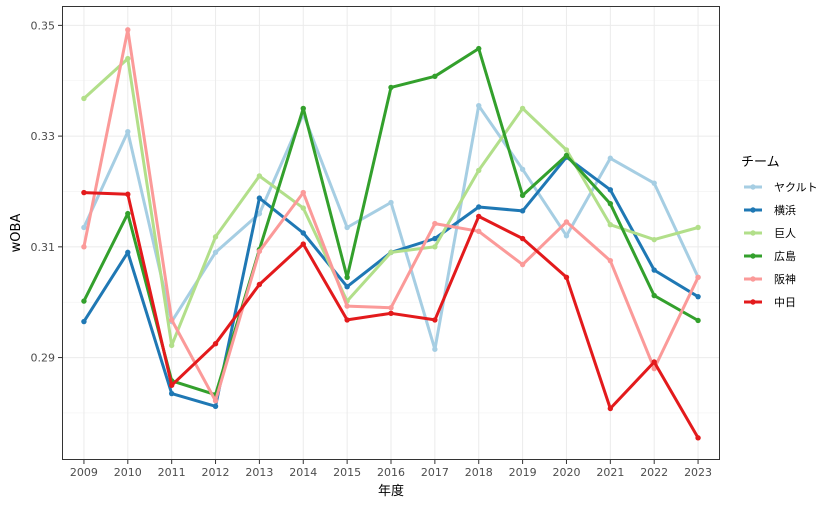 This screenshot has height=505, width=825. What do you see at coordinates (303, 472) in the screenshot?
I see `x-tick-label: 2014` at bounding box center [303, 472].